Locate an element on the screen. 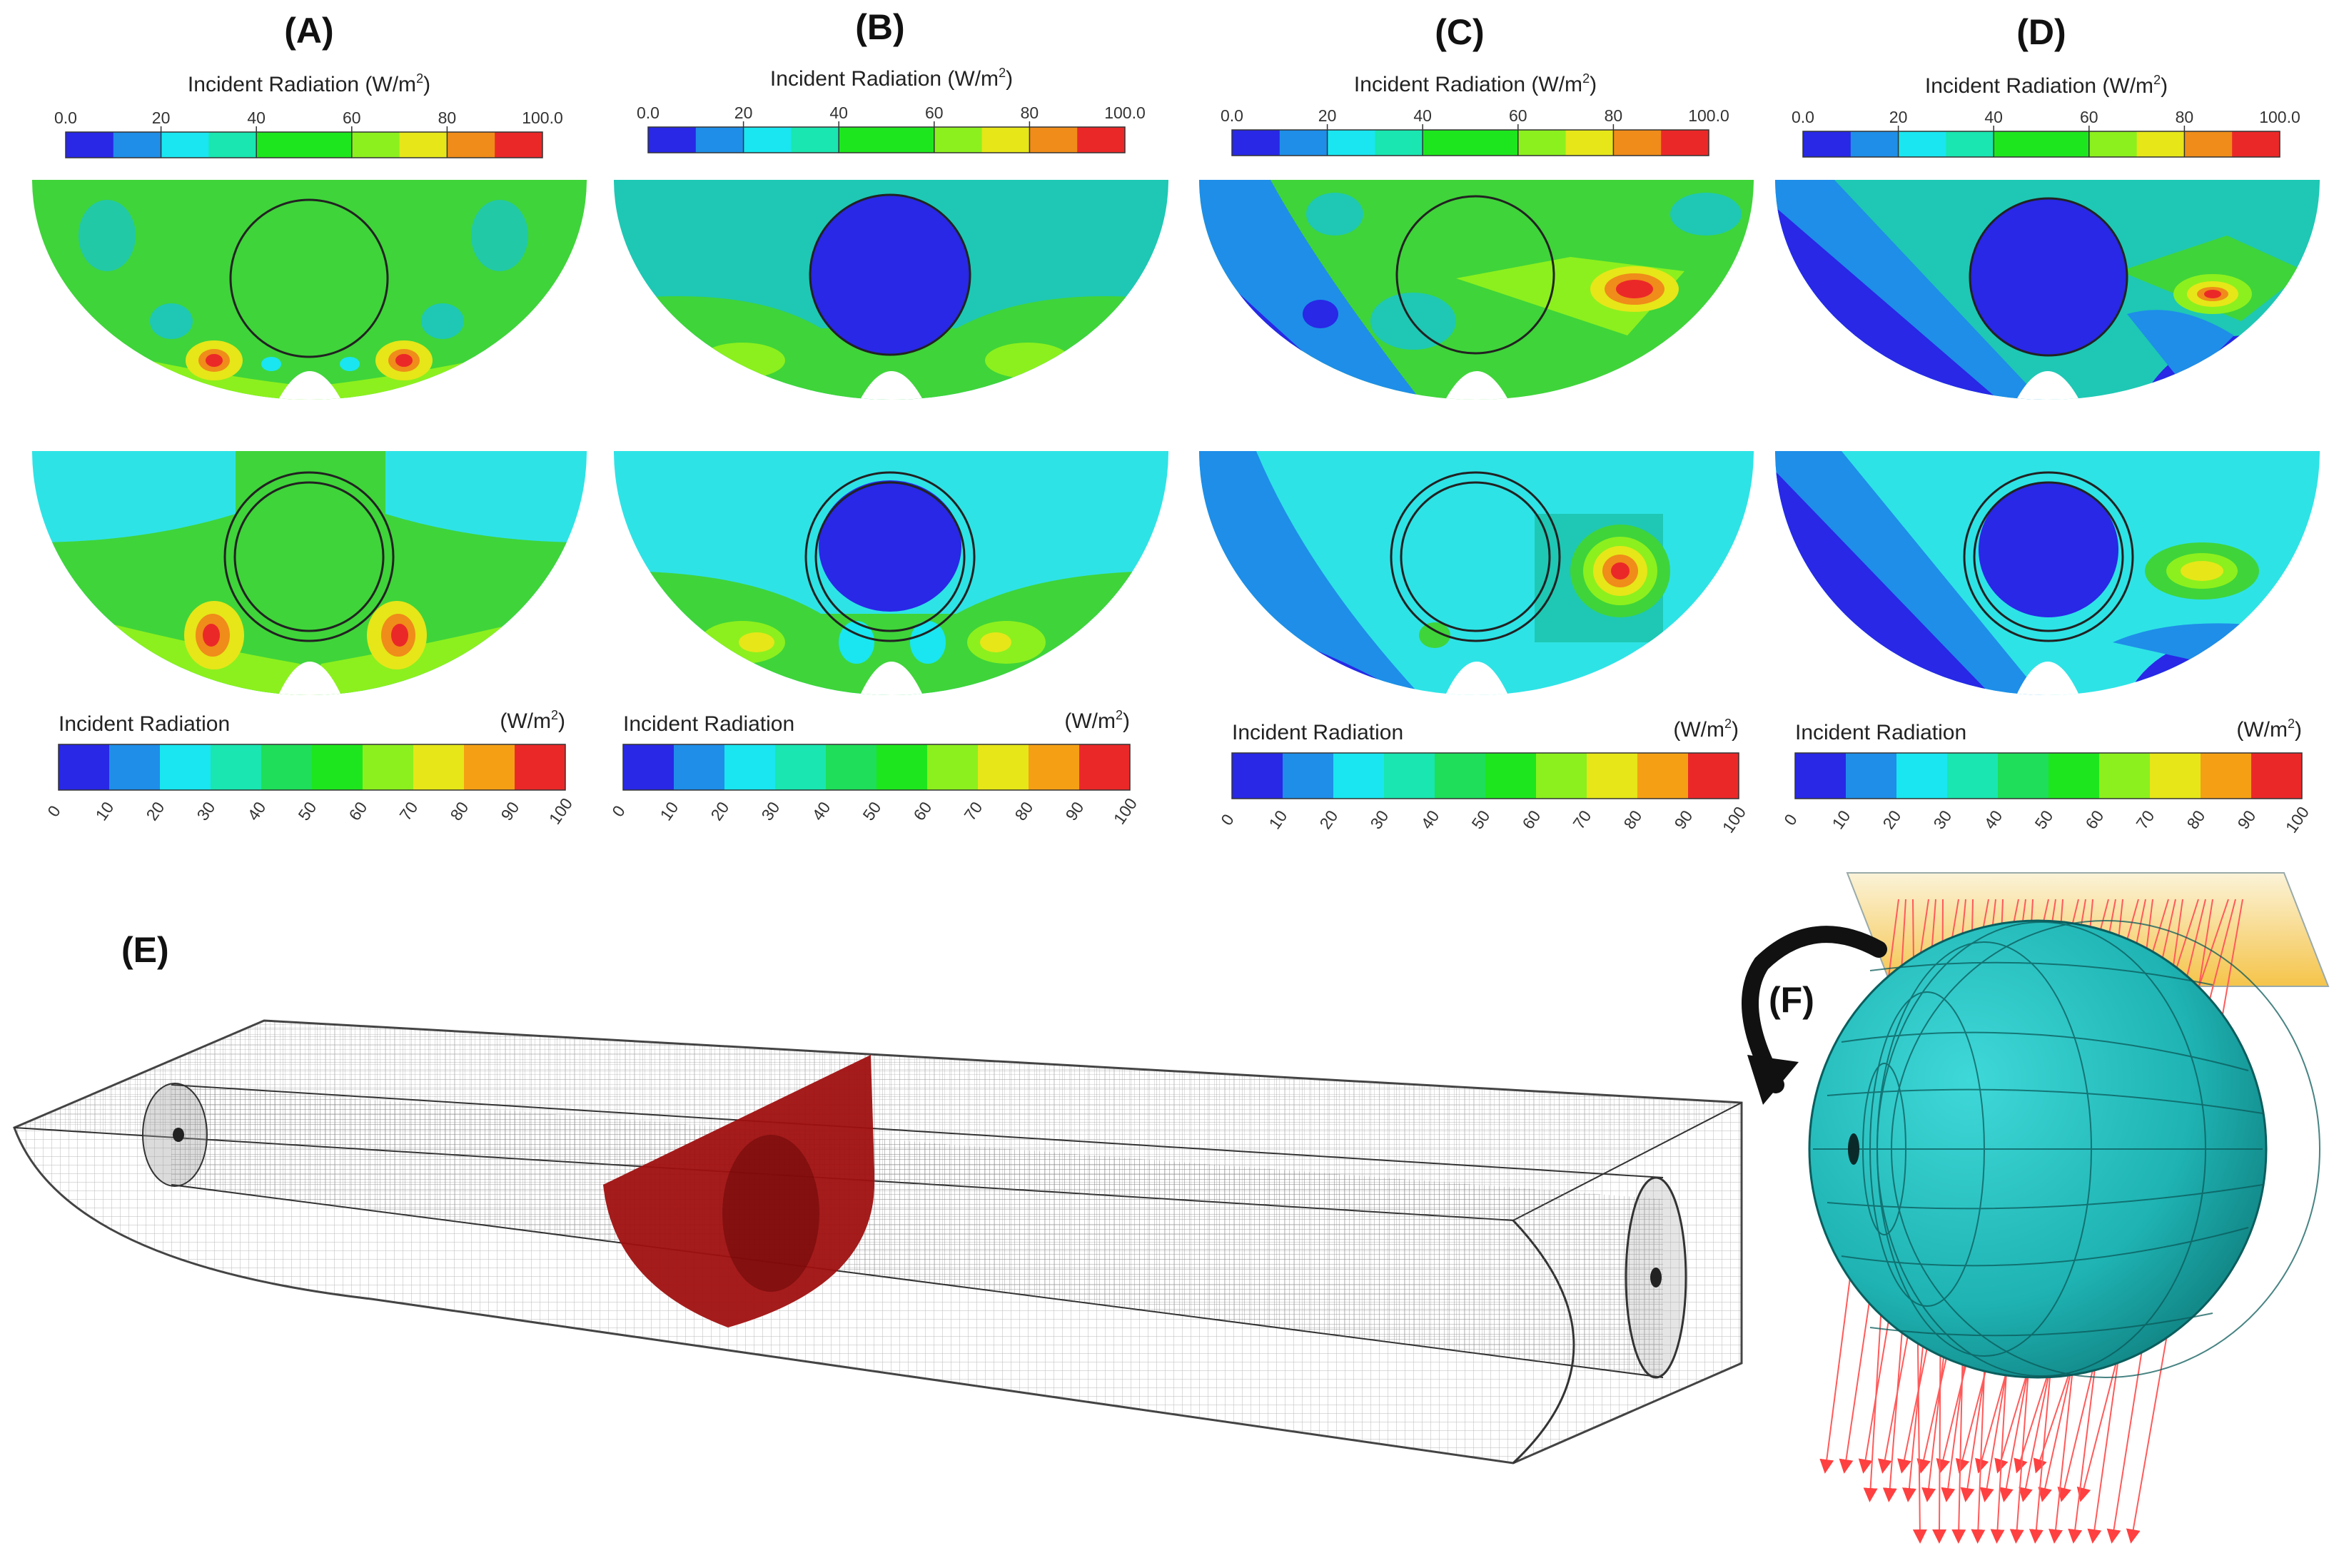  panel-labels: (A) (B) (C) (D) is located at coordinates (1175, 29).